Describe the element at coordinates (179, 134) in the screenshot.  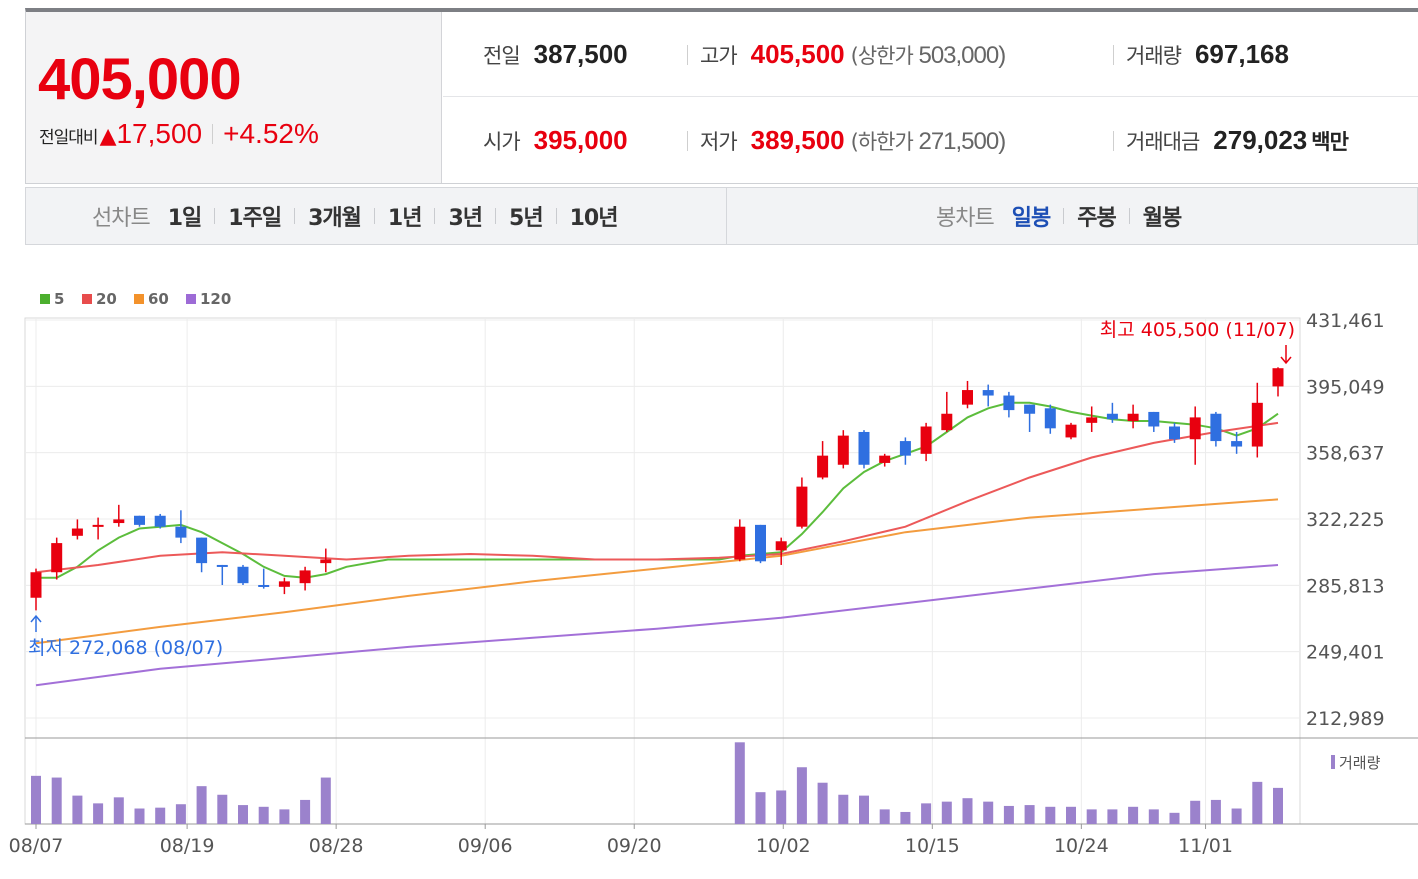
I see `price-change: 전일대비 ▲ 17,500 +4.52%` at that location.